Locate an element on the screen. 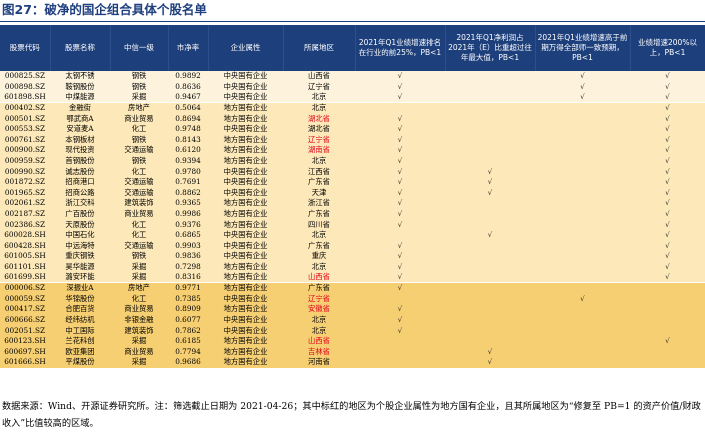 This screenshot has height=437, width=705. table-row: 000761.SZ 本钢板材 钢铁 0.8143 地方国有企业 辽宁省 √ √ is located at coordinates (352, 140).